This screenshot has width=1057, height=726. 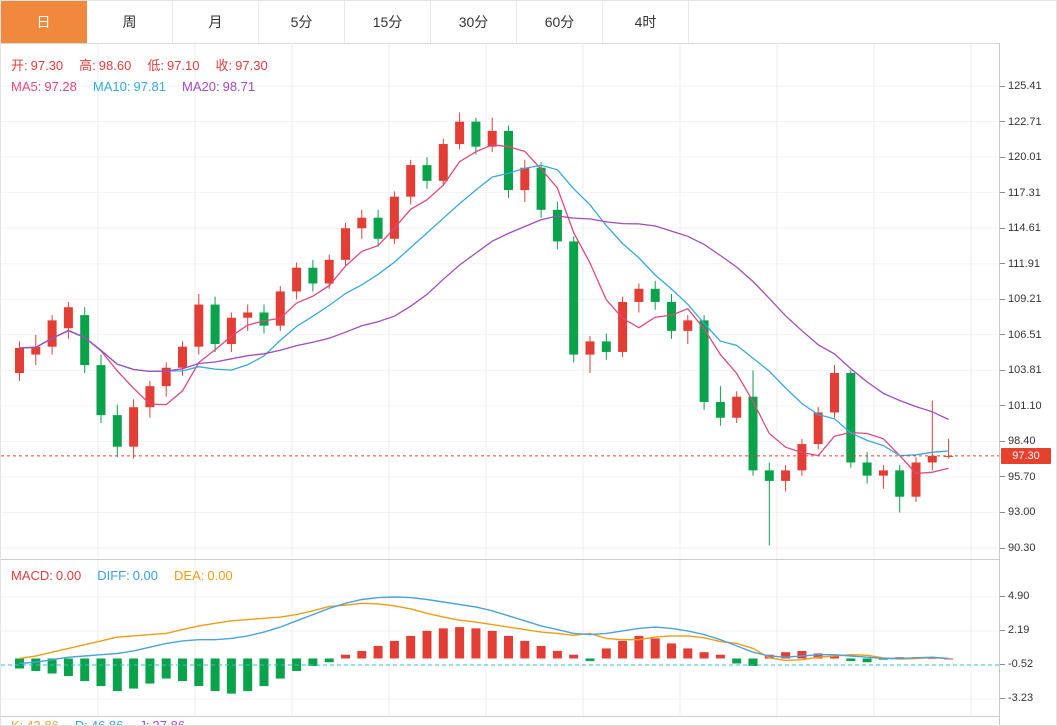 What do you see at coordinates (219, 86) in the screenshot?
I see `ma20-legend-item: MA20: 98.71` at bounding box center [219, 86].